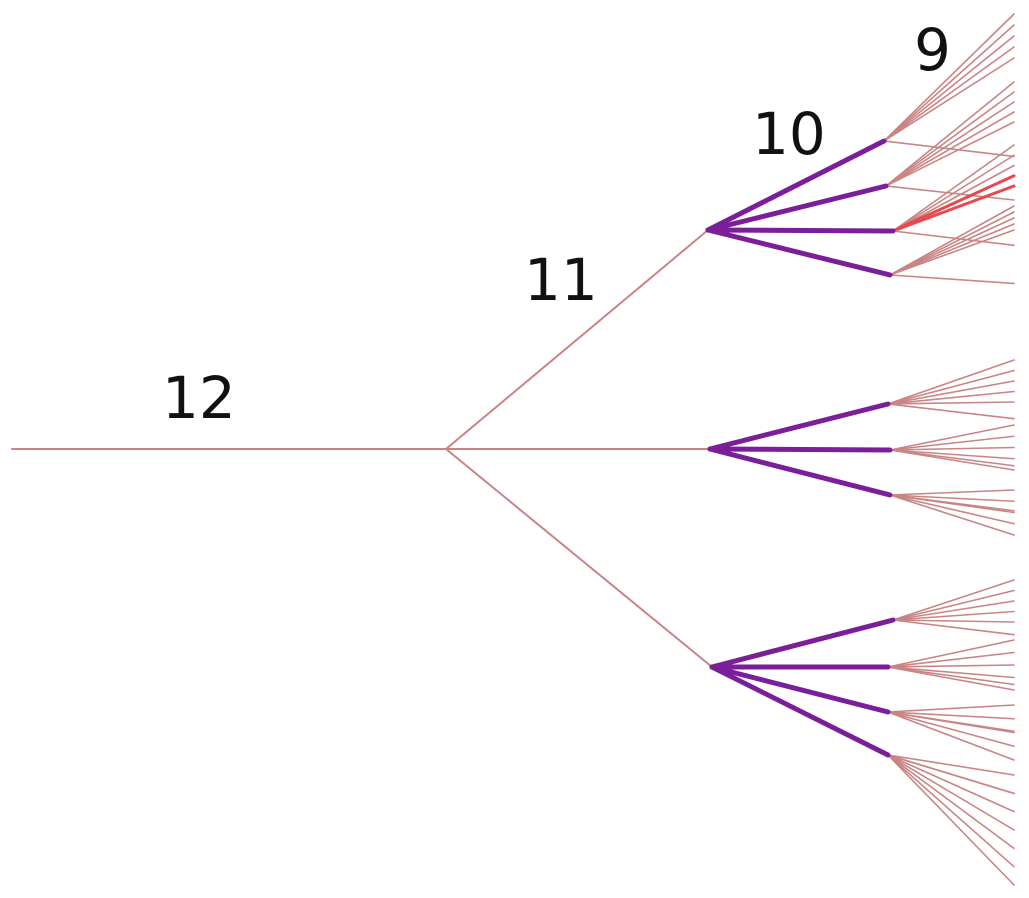 This screenshot has height=898, width=1029. What do you see at coordinates (932, 50) in the screenshot?
I see `level-9-label: 9` at bounding box center [932, 50].